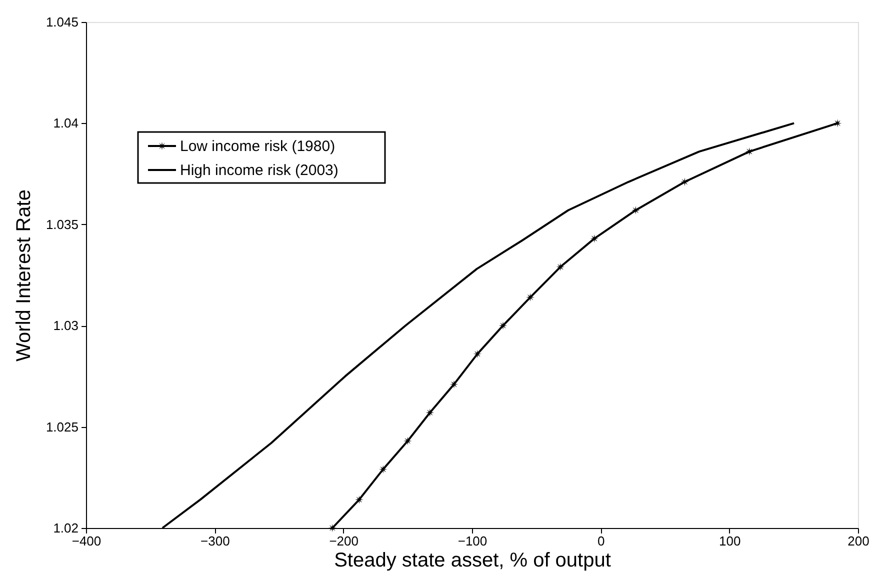 Image resolution: width=874 pixels, height=575 pixels. What do you see at coordinates (65, 123) in the screenshot?
I see `y-tick-label: 1.04` at bounding box center [65, 123].